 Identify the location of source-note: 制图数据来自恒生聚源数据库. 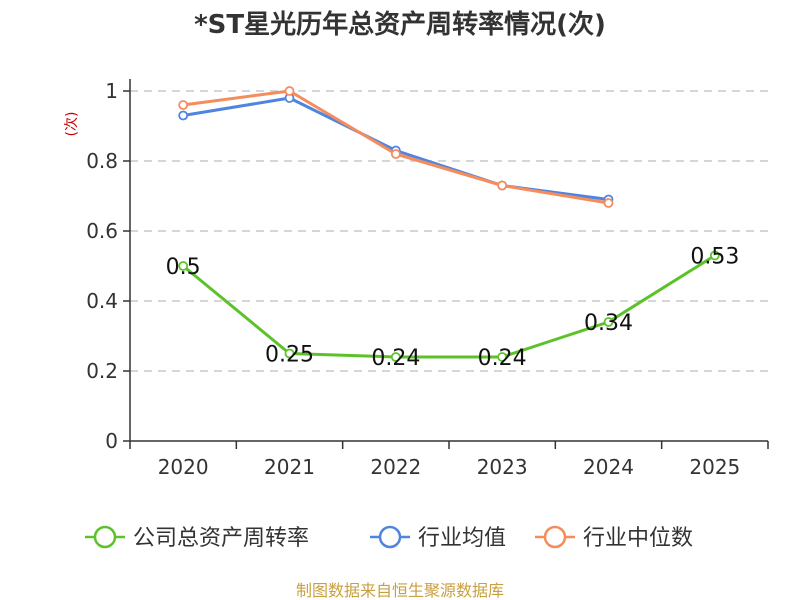
(400, 590).